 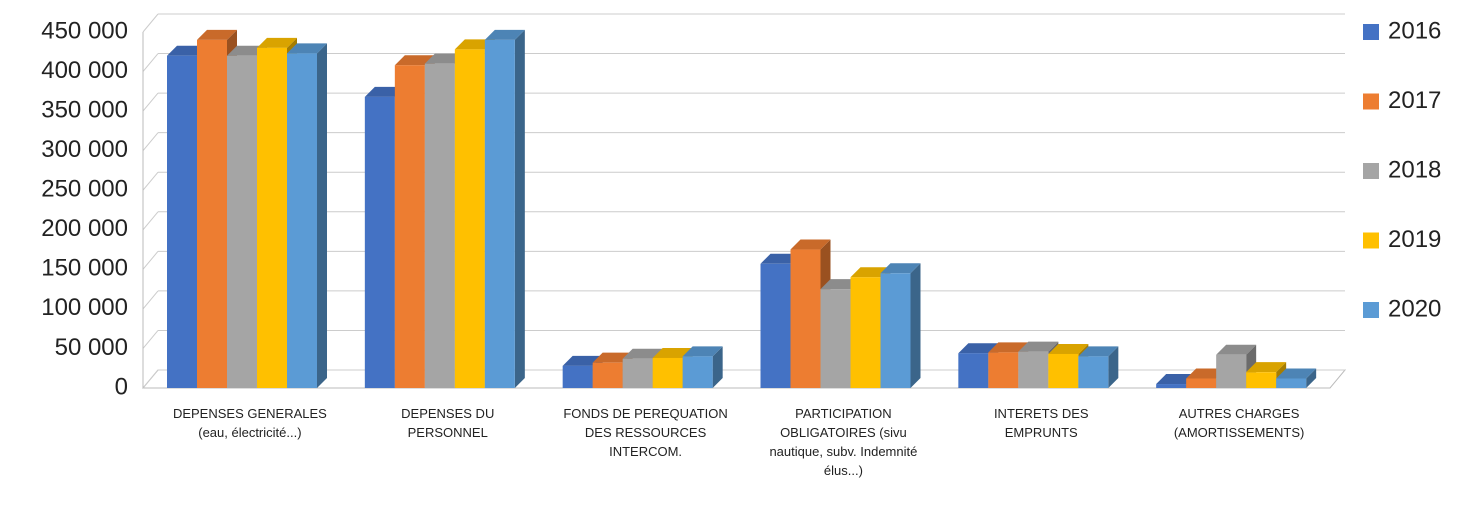 What do you see at coordinates (1414, 308) in the screenshot?
I see `legend-label: 2020` at bounding box center [1414, 308].